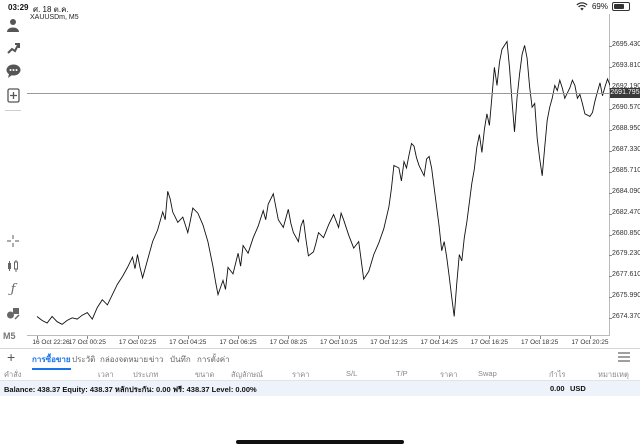 This screenshot has height=447, width=640. Describe the element at coordinates (489, 342) in the screenshot. I see `x-tick-label: 17 Oct 16:25` at that location.